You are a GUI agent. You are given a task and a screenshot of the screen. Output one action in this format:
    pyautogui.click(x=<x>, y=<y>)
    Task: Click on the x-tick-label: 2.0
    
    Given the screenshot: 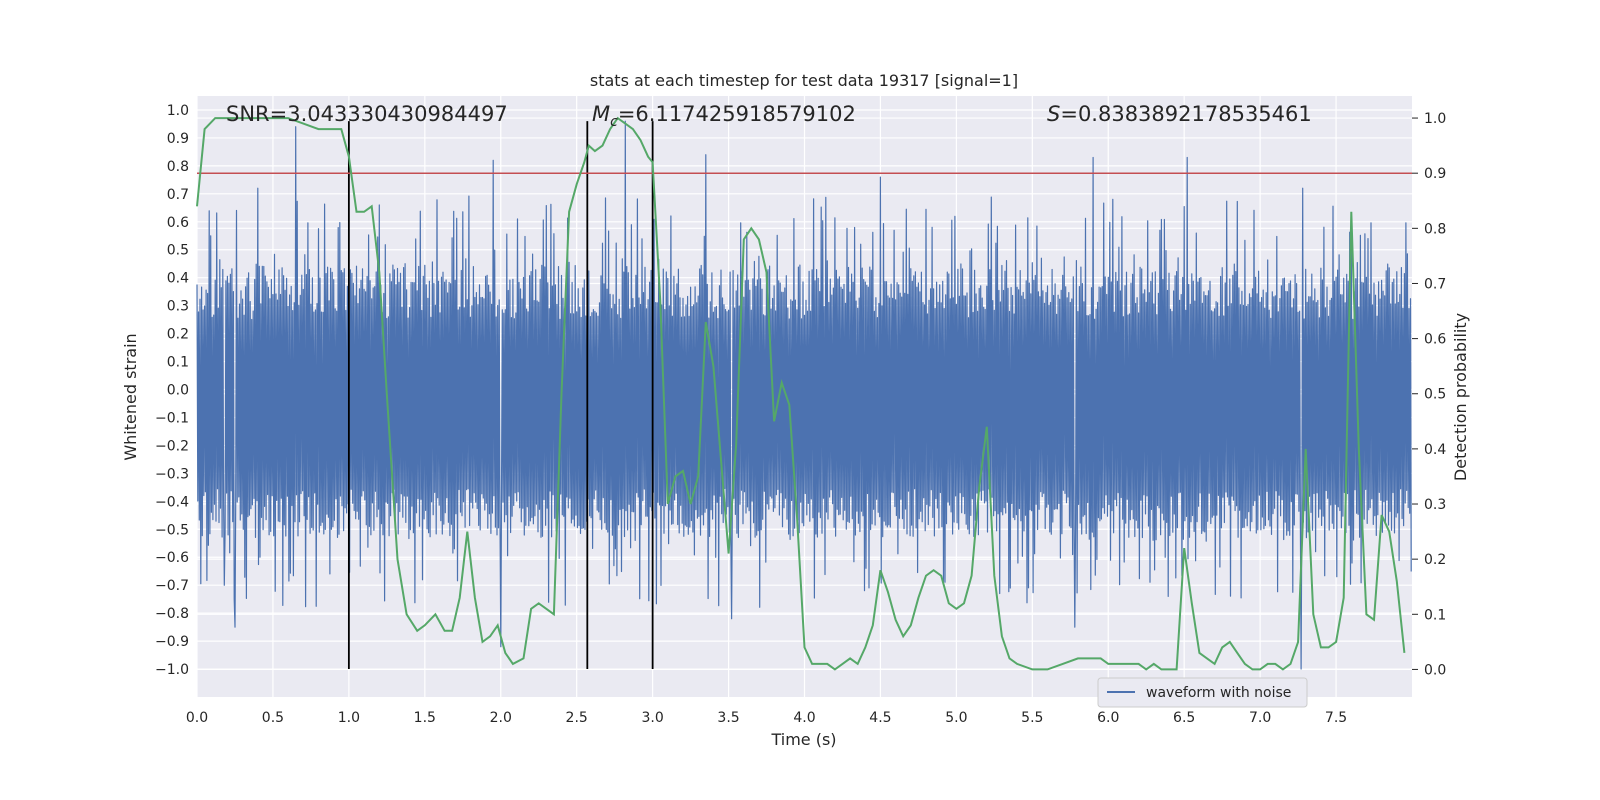 What is the action you would take?
    pyautogui.click(x=501, y=718)
    